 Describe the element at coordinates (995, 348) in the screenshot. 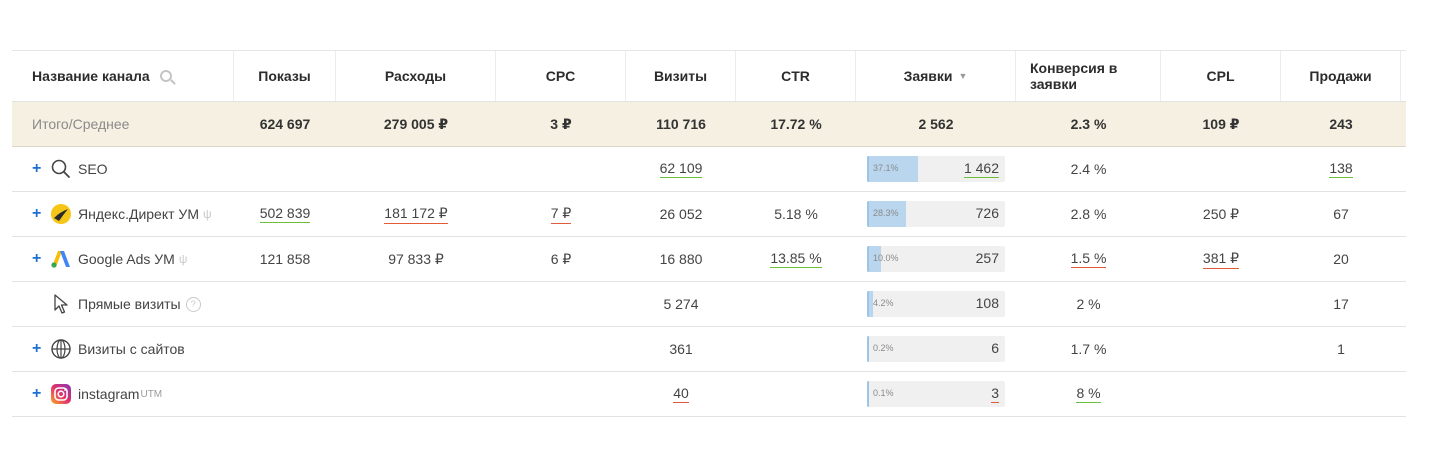

I see `leads-value: 6` at that location.